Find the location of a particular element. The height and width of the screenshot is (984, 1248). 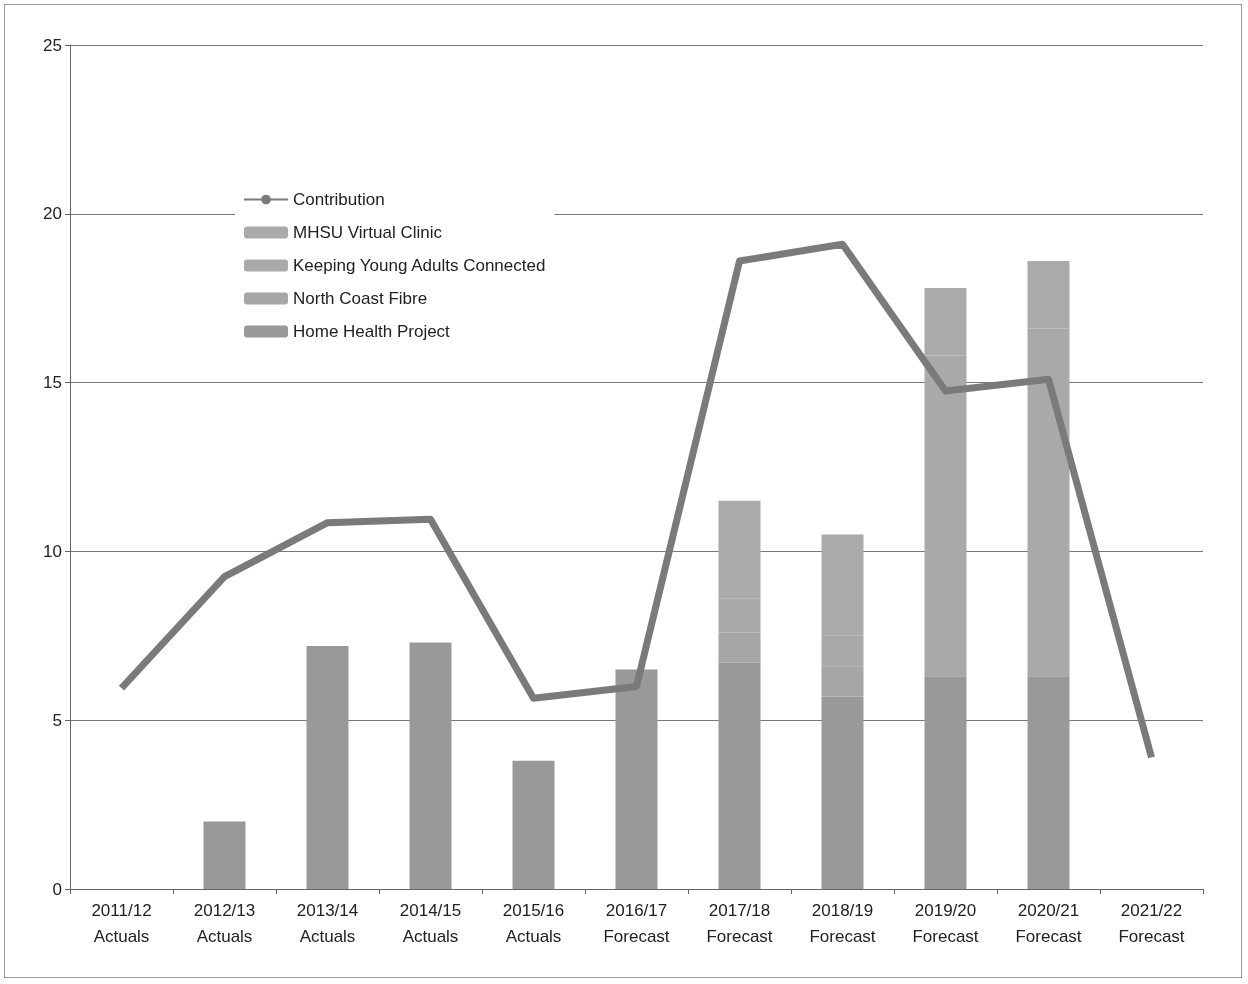

y-tick-label: 20 is located at coordinates (52, 214).